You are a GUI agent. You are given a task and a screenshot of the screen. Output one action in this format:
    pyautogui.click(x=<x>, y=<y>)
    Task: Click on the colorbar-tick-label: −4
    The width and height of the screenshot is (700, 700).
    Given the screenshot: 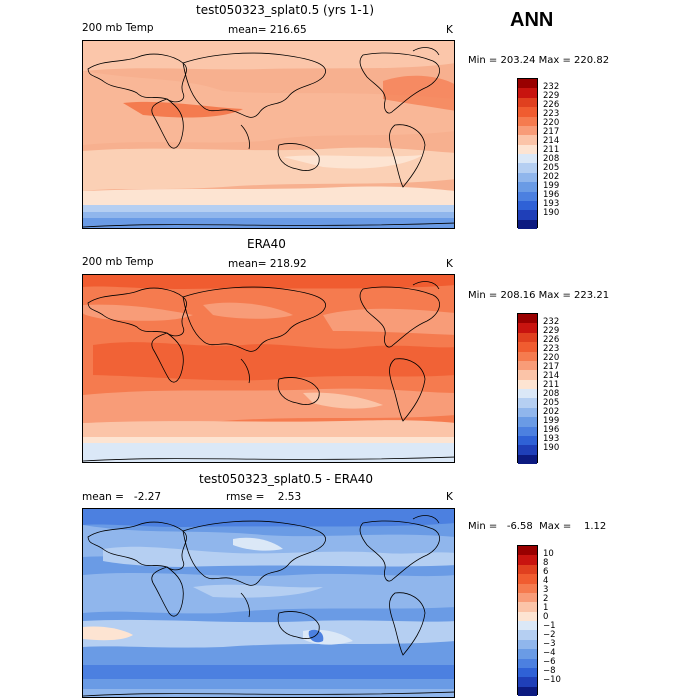 What is the action you would take?
    pyautogui.click(x=549, y=653)
    